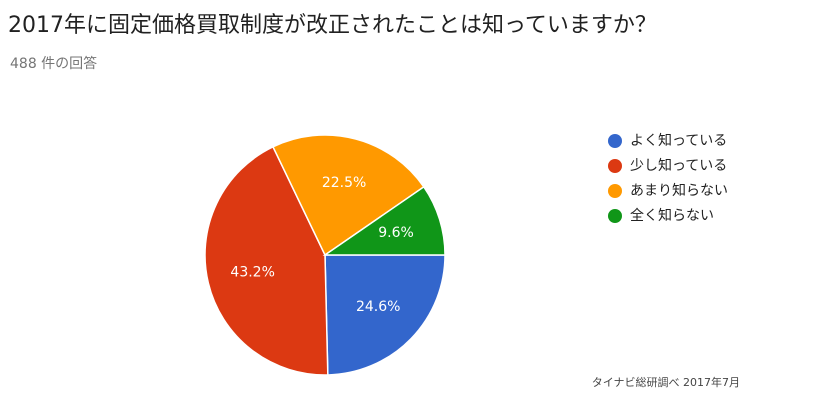  Describe the element at coordinates (332, 25) in the screenshot. I see `chart-title: 2017年に固定価格買取制度が改正されたことは知っていますか？` at that location.